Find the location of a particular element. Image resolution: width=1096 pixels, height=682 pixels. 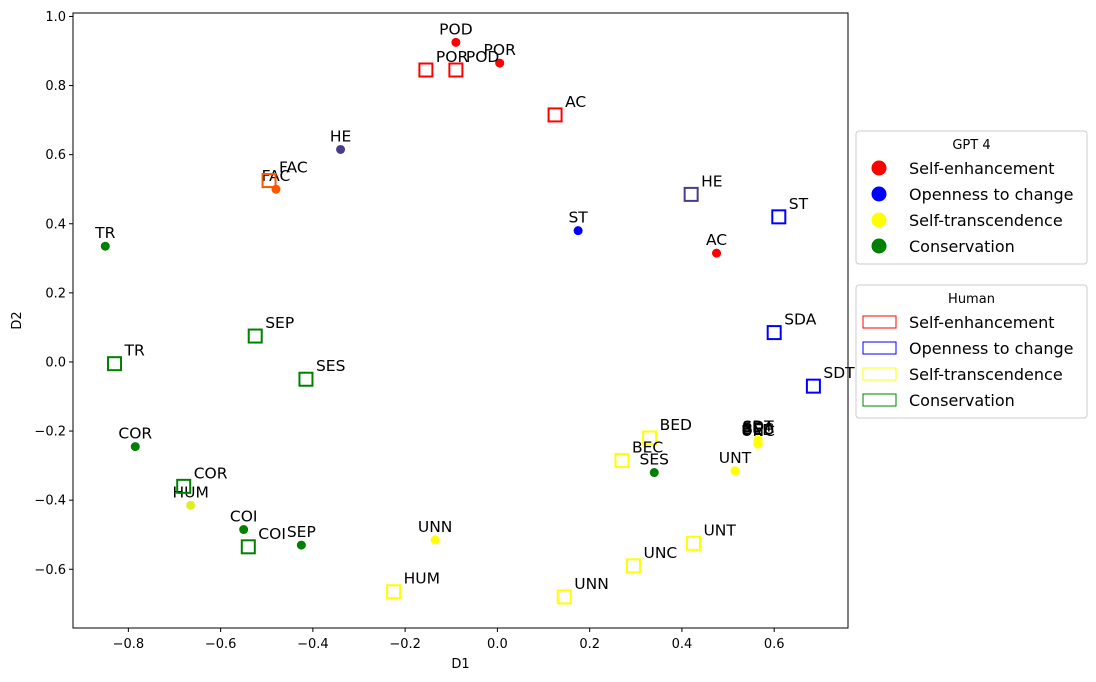

human-point-label: COI is located at coordinates (272, 534).